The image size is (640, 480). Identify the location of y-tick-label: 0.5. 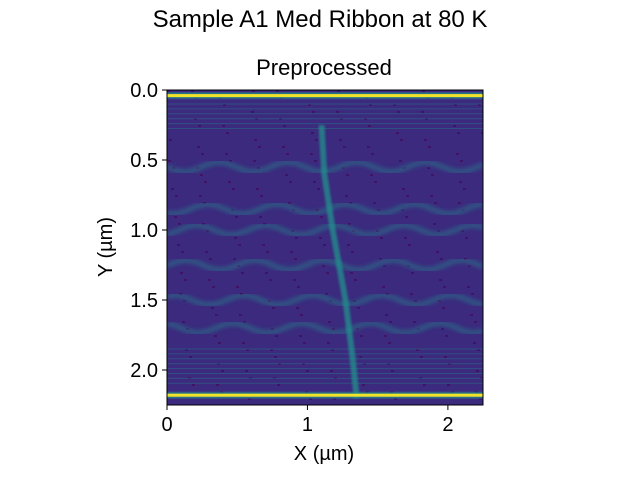
(144, 161).